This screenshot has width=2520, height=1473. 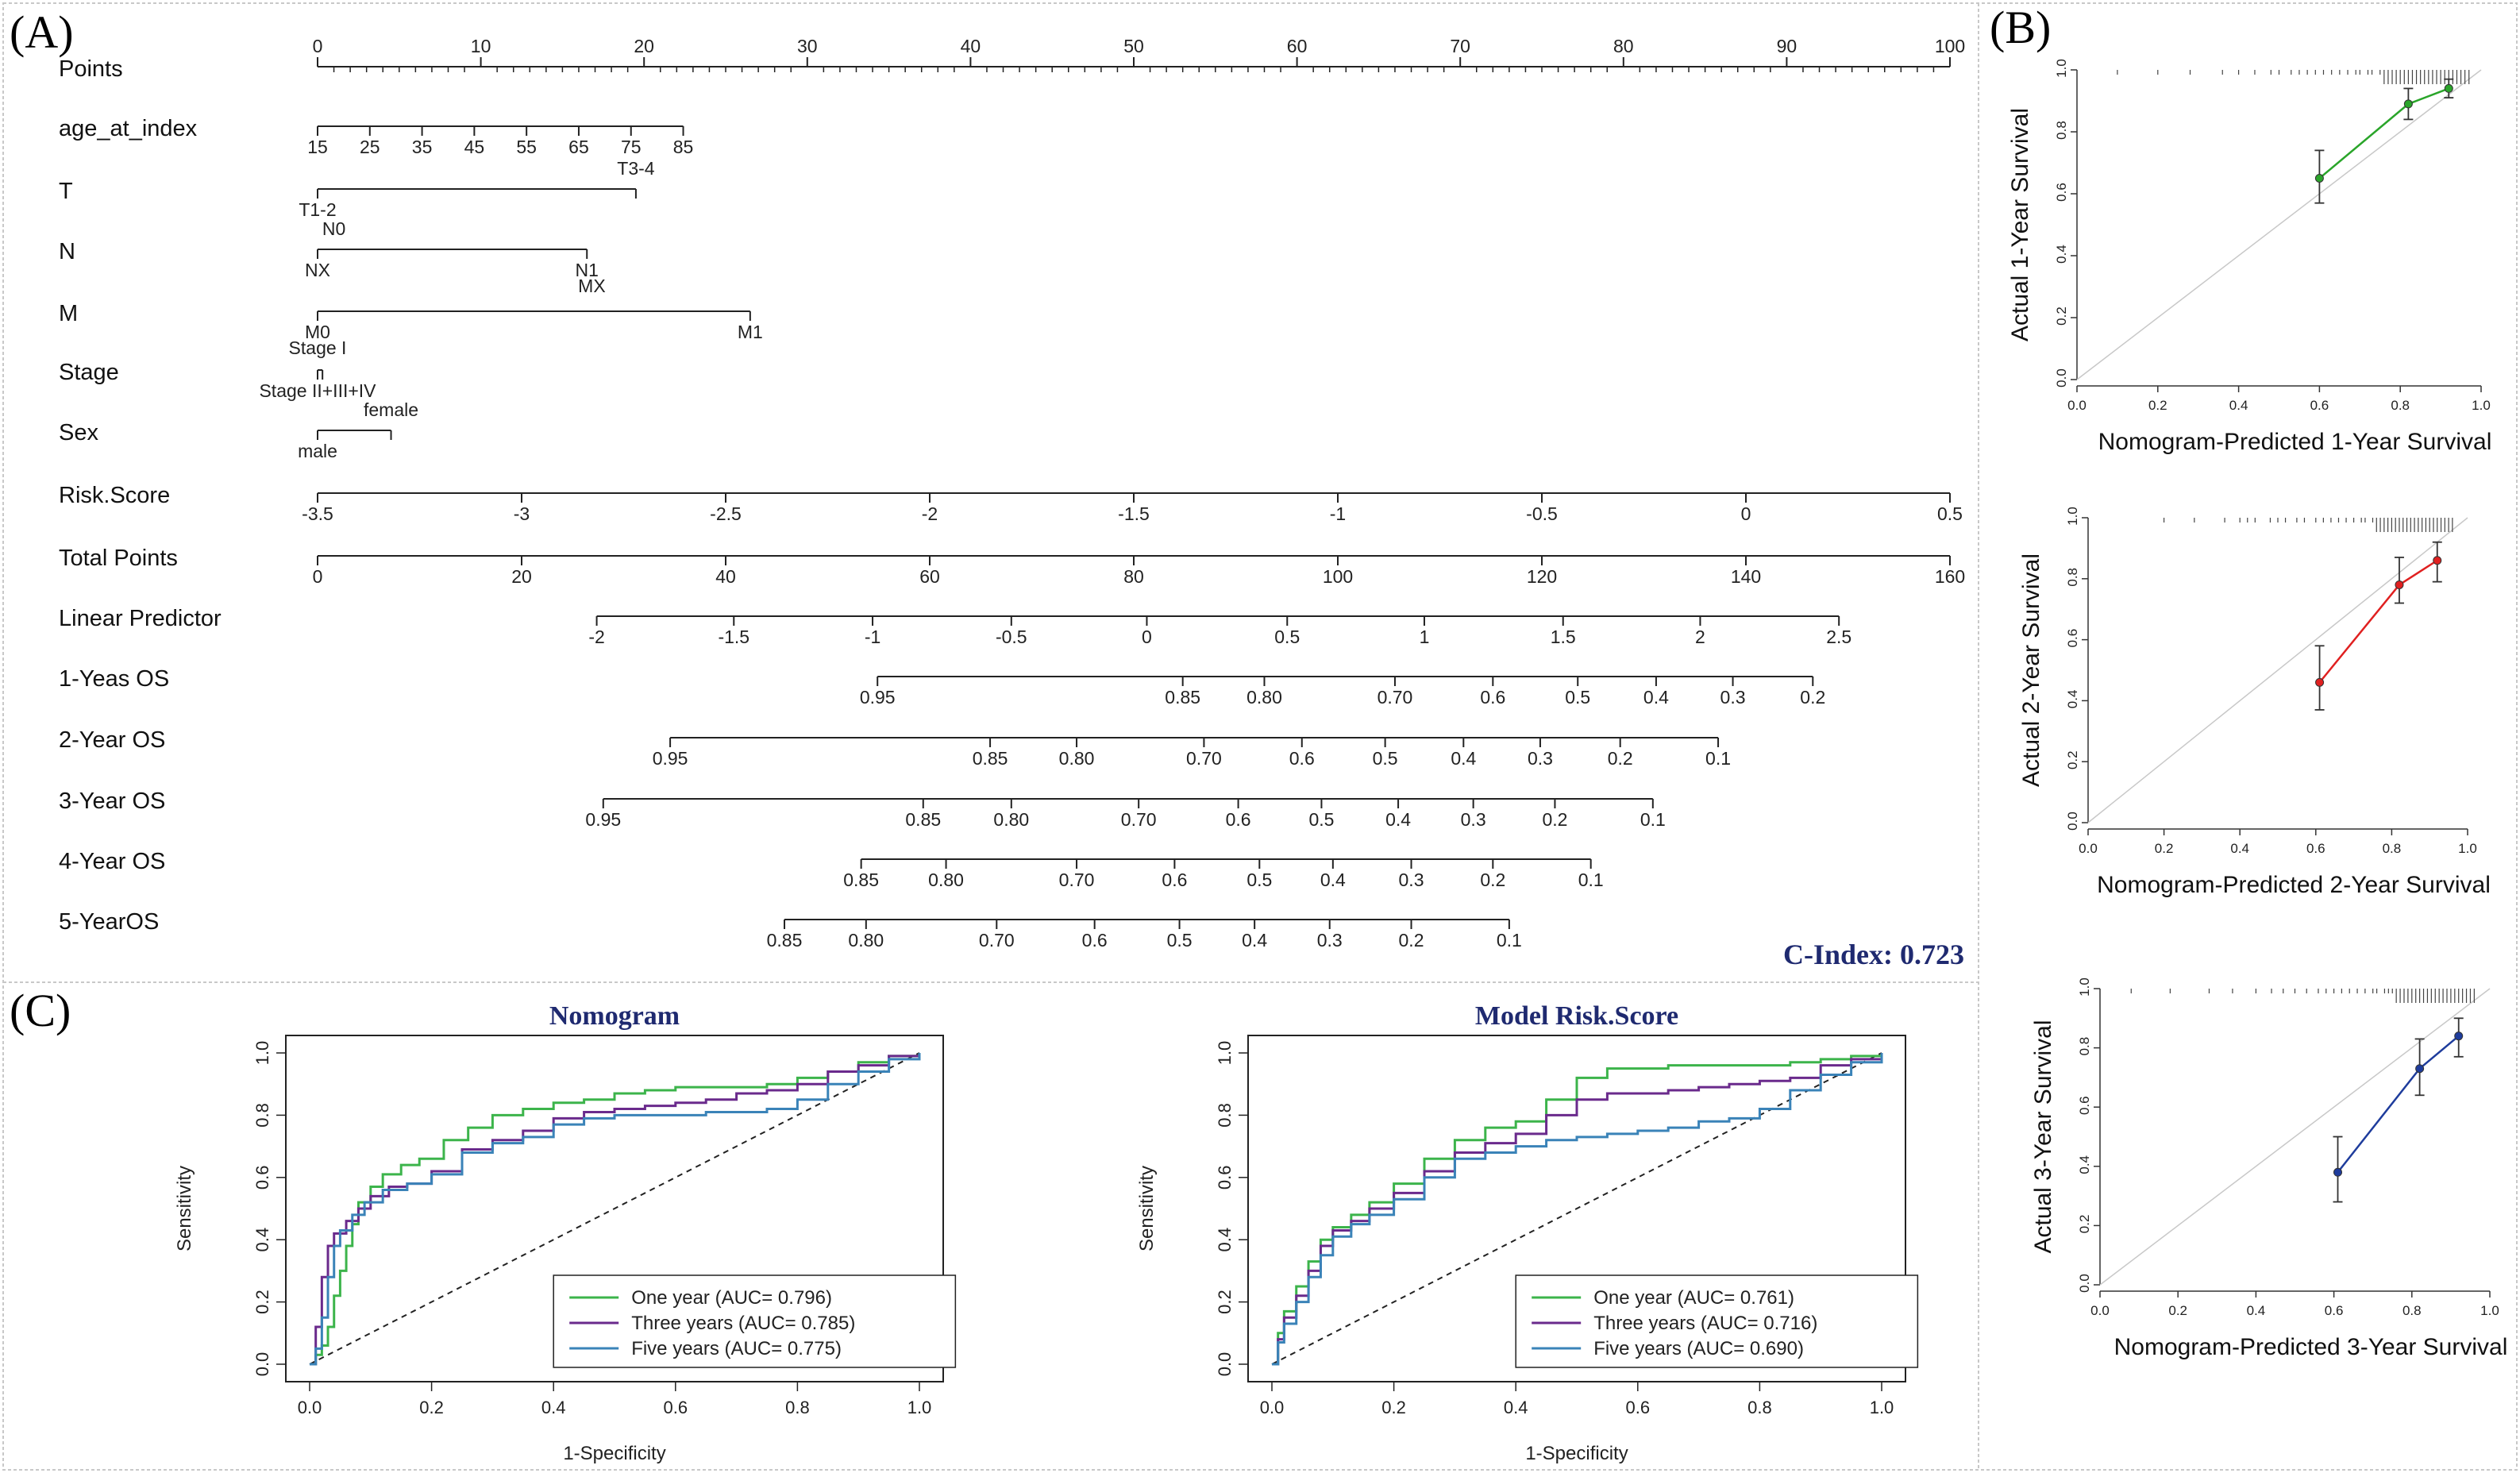 I want to click on ideal-reference-line, so click(x=2279, y=225).